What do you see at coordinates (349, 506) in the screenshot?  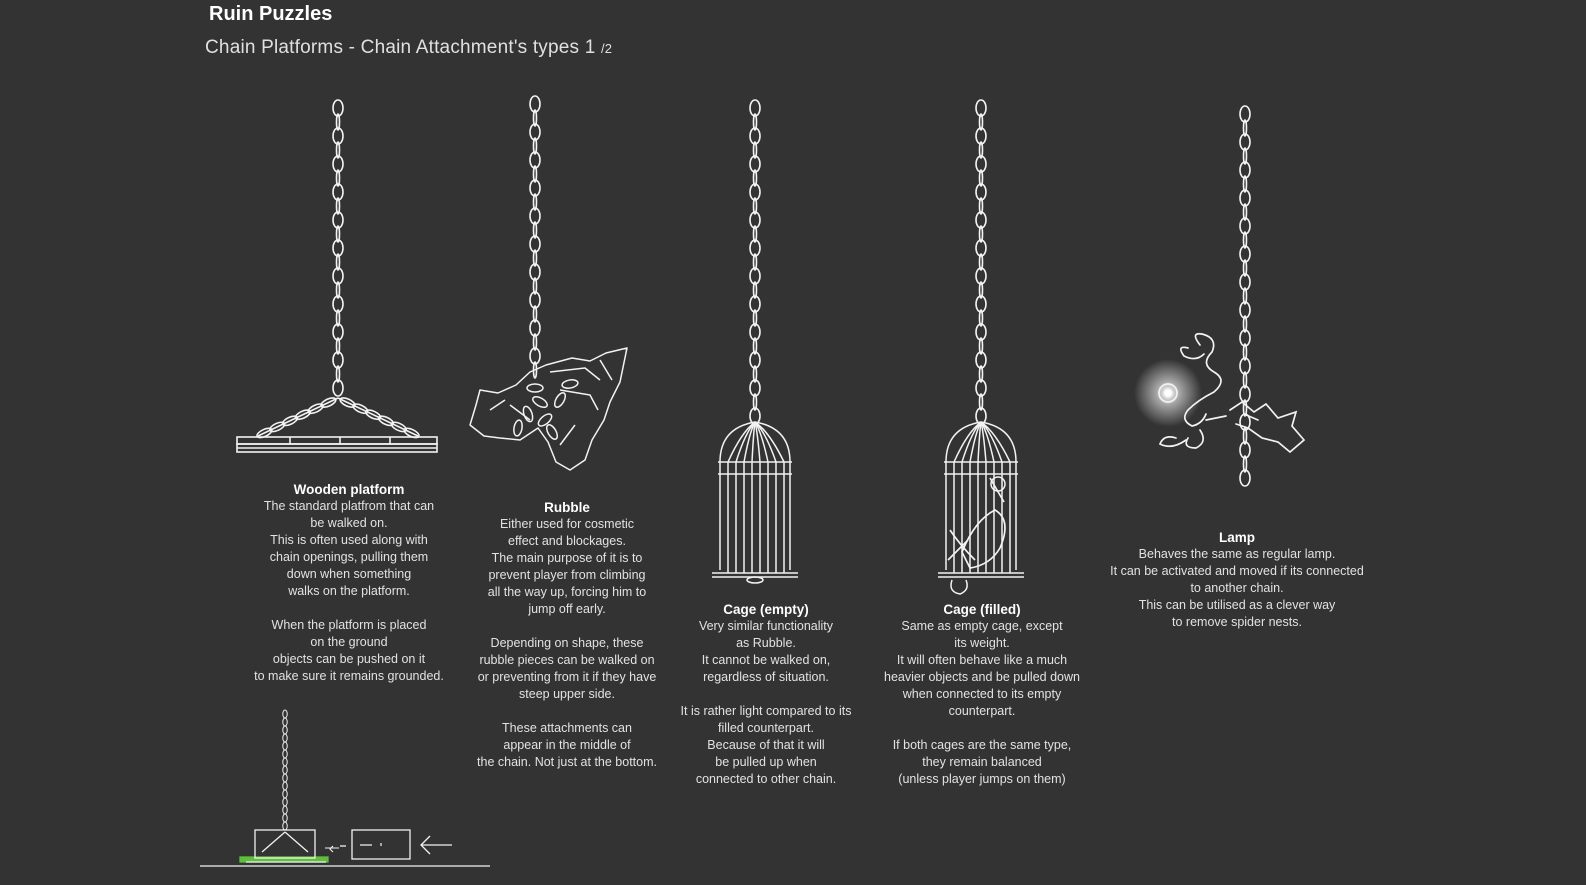 I see `description-line: The standard platfrom that can` at bounding box center [349, 506].